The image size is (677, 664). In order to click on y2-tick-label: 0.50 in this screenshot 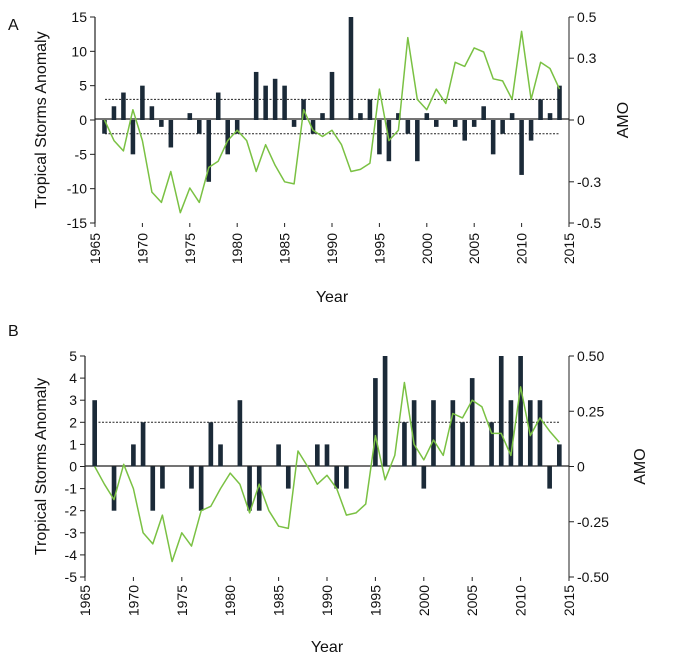, I will do `click(590, 356)`.